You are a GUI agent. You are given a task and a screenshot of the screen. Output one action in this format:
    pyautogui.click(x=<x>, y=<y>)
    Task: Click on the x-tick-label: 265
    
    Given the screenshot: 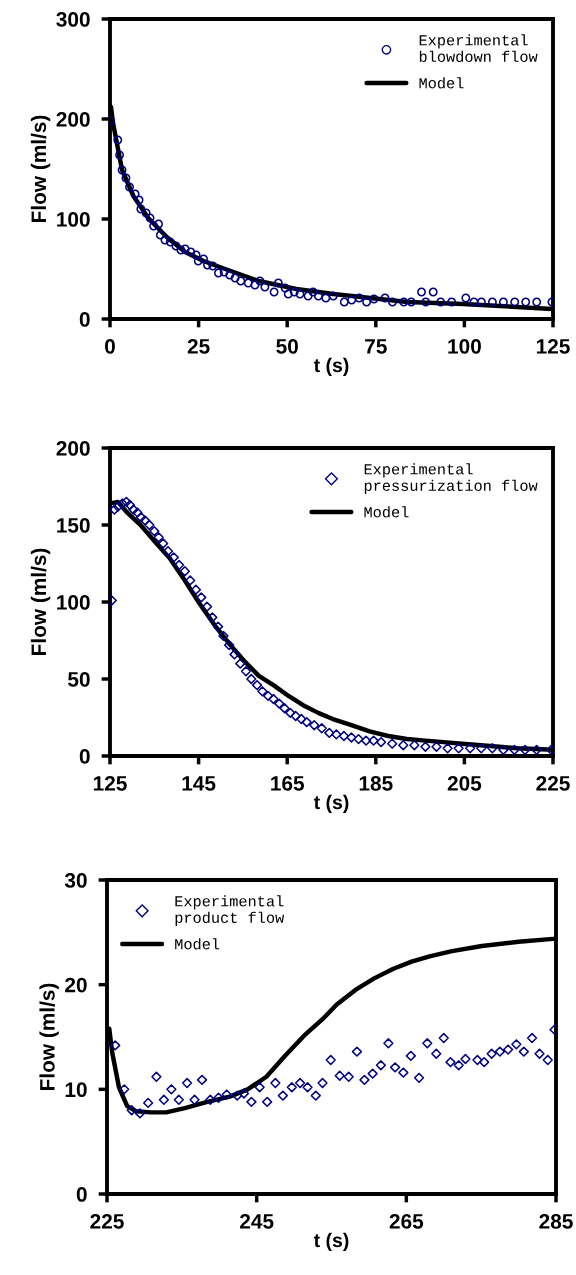 What is the action you would take?
    pyautogui.click(x=406, y=1221)
    